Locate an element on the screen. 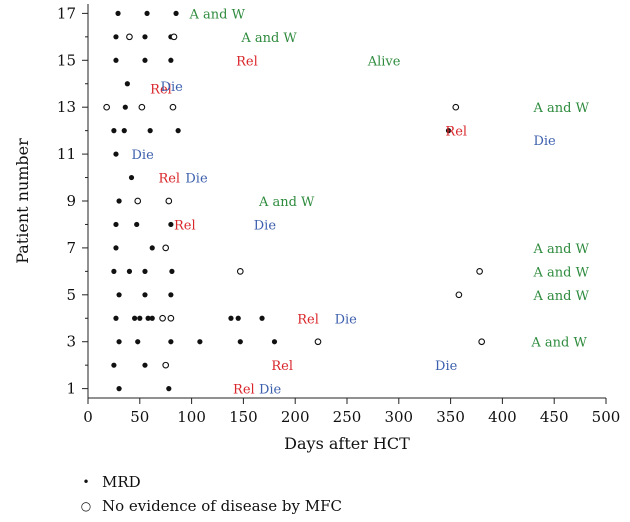 This screenshot has width=630, height=522. legend-label-no-evidence: No evidence of disease by MFC is located at coordinates (222, 506).